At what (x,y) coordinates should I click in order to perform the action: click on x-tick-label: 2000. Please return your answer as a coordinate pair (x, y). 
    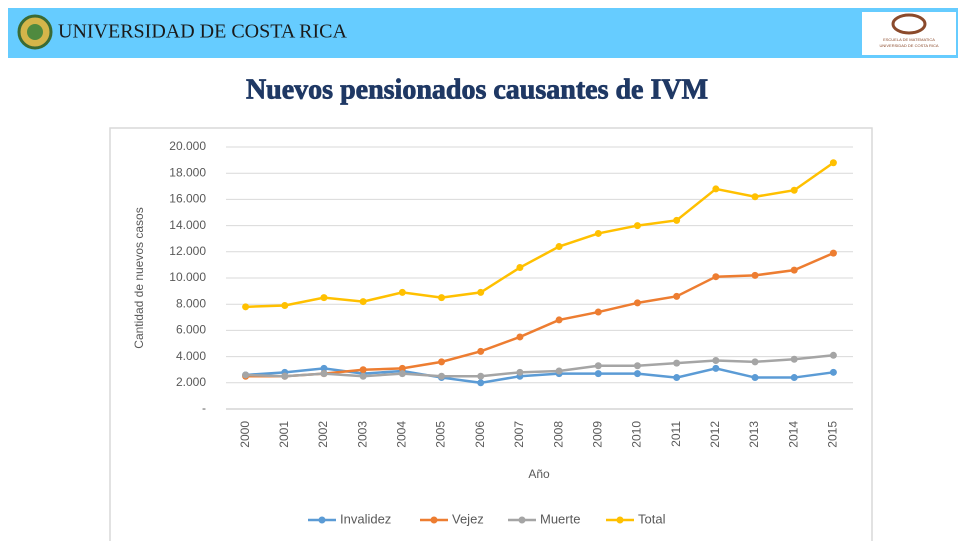
    Looking at the image, I should click on (245, 434).